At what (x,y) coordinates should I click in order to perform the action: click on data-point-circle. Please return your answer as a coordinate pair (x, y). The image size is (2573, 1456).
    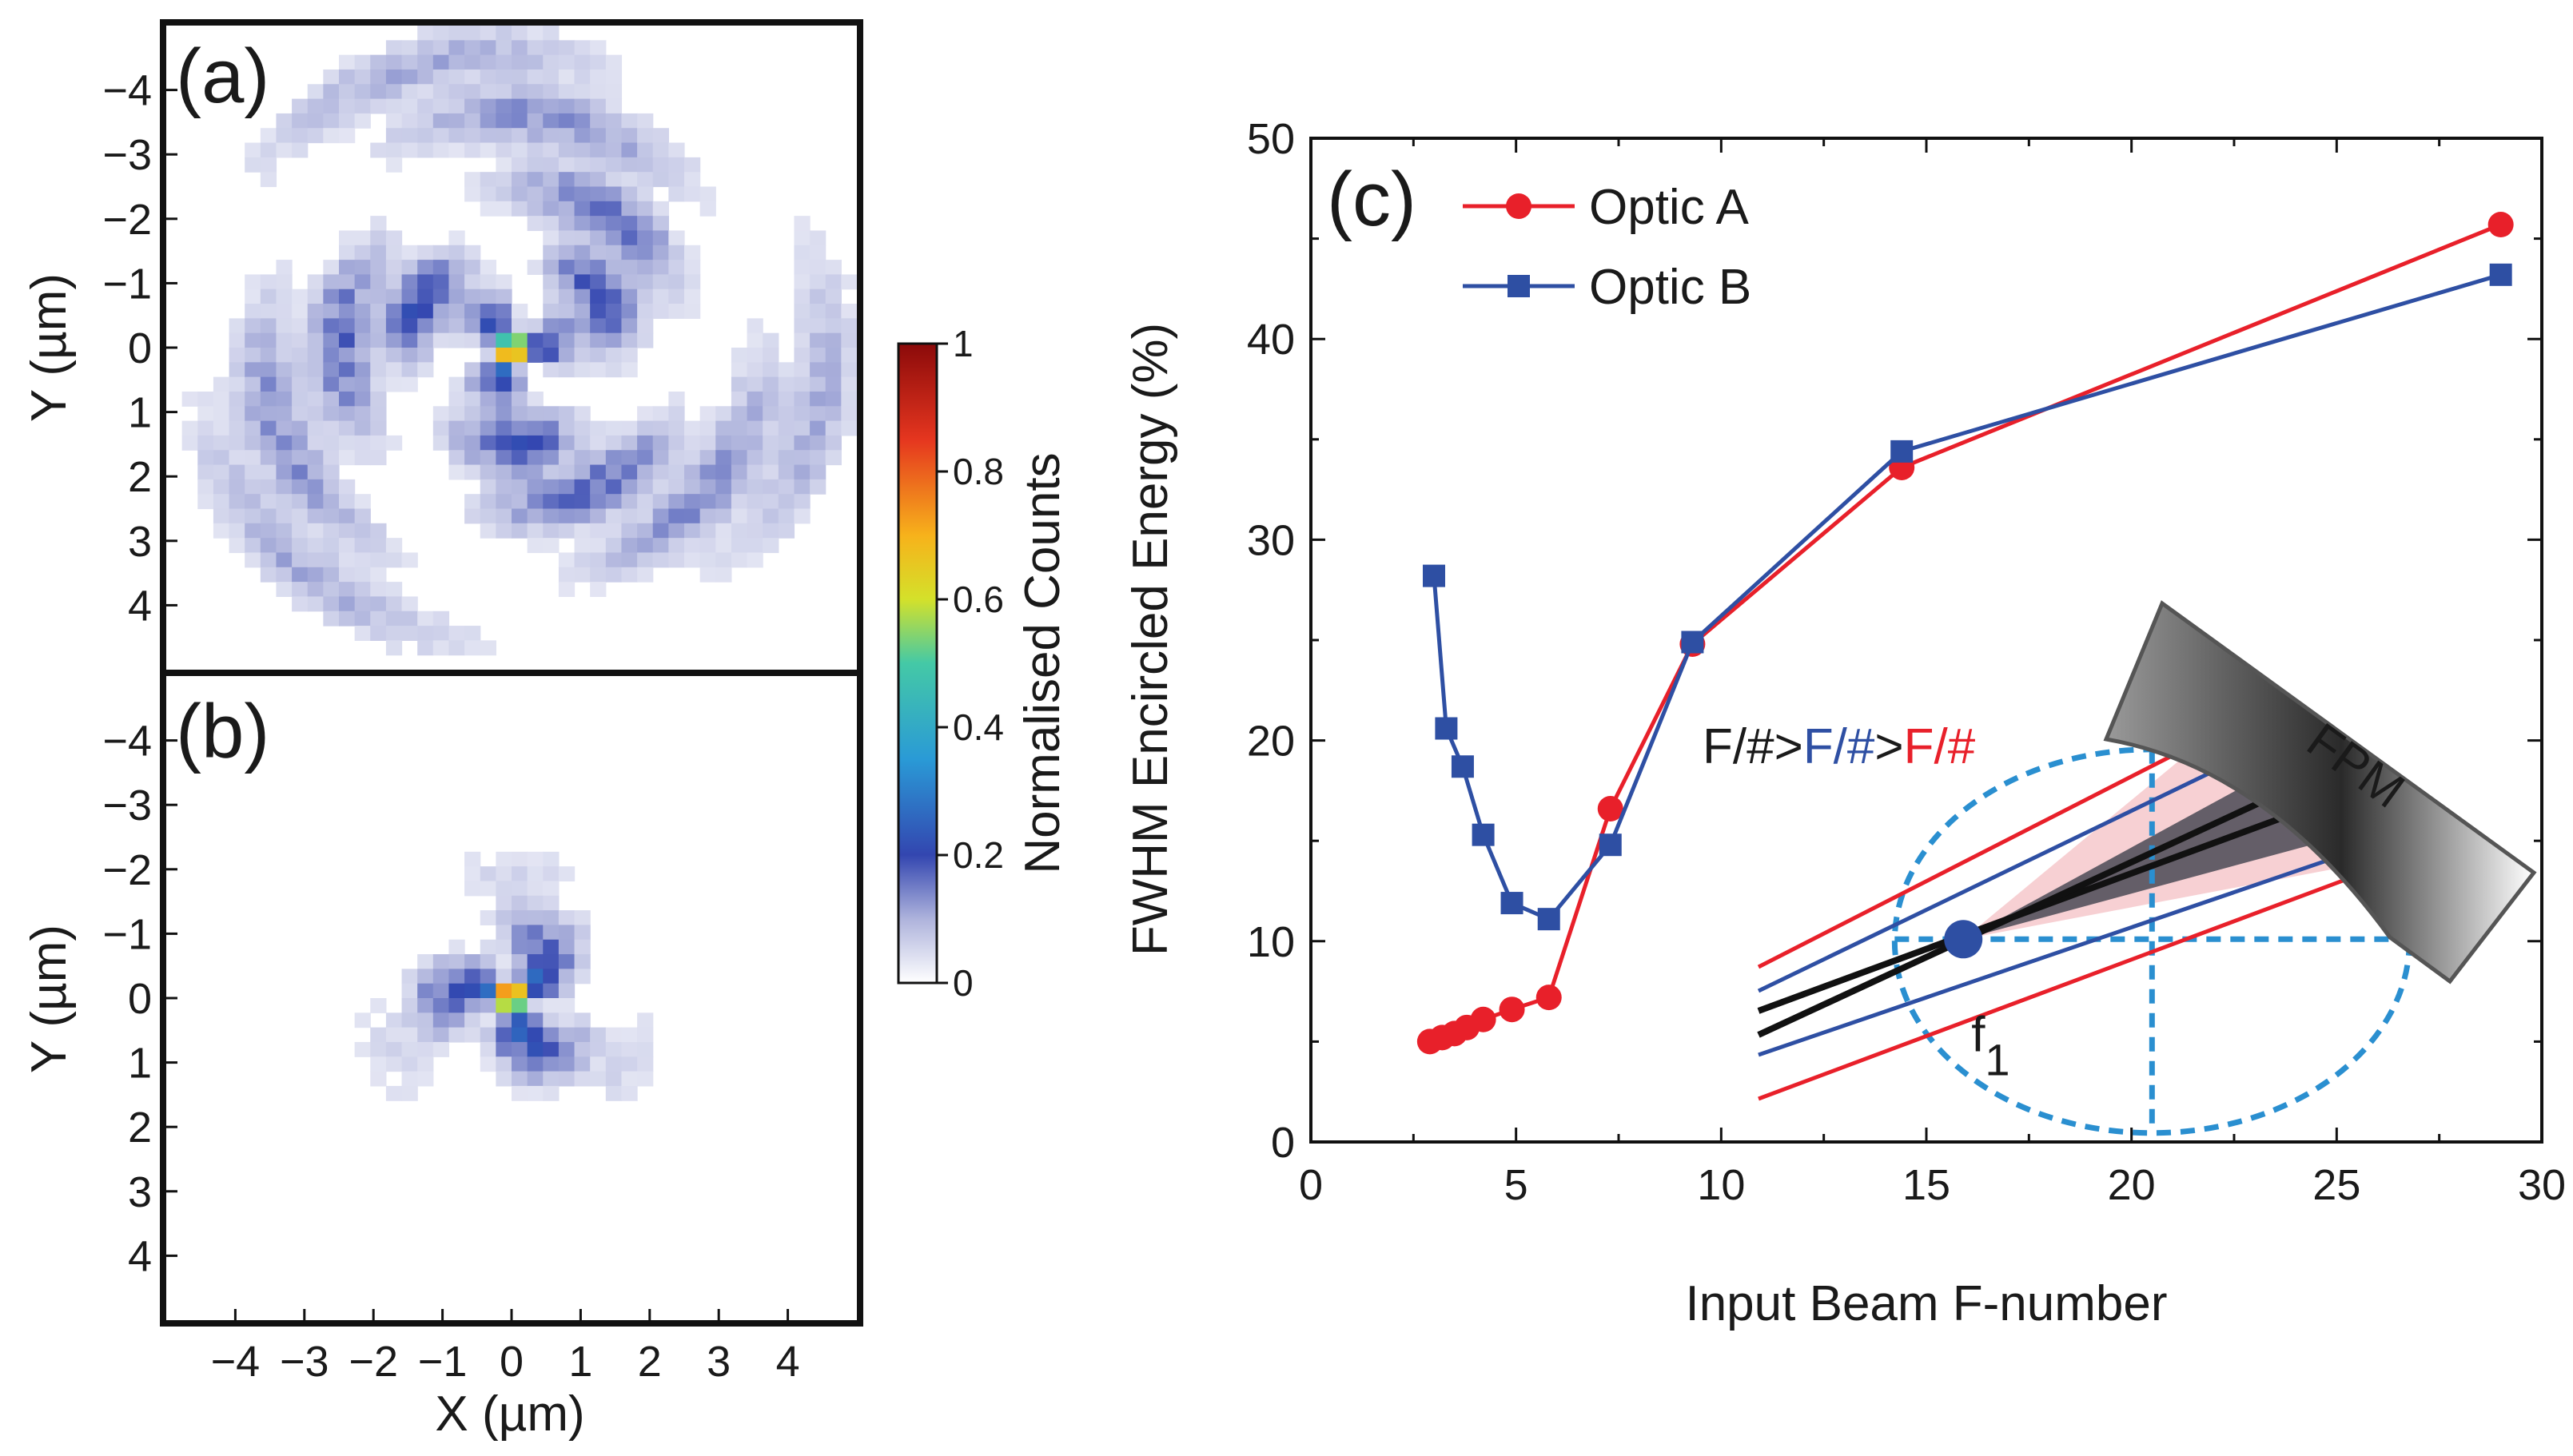
    Looking at the image, I should click on (2500, 225).